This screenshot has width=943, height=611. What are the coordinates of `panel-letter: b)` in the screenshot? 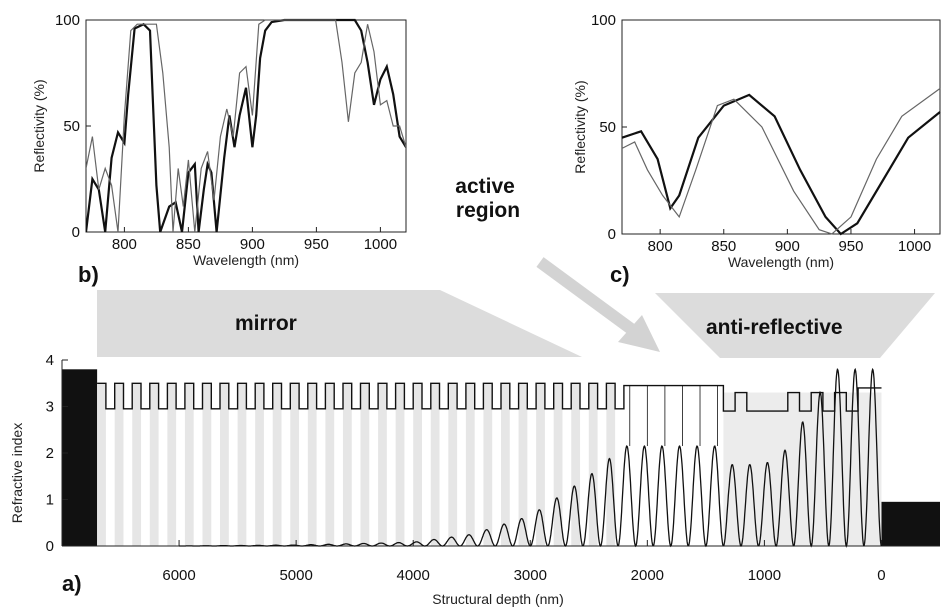 It's located at (88, 274).